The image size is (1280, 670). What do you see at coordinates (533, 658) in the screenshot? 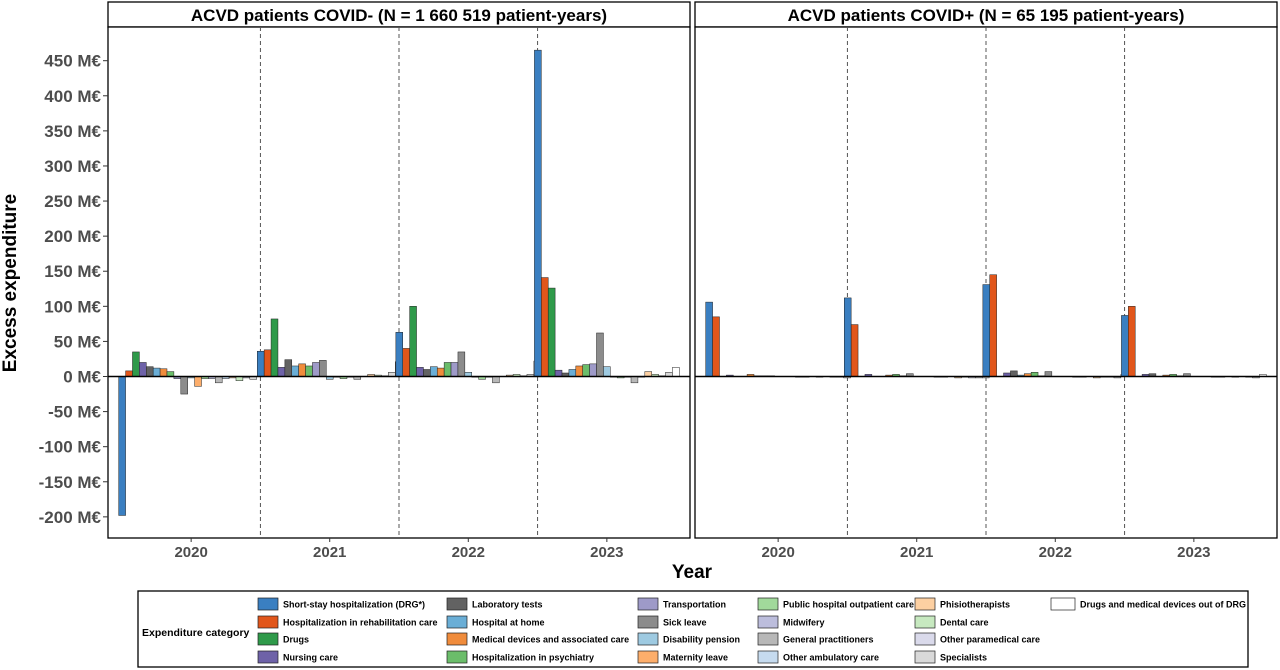
I see `legend-label: Hospitalization in psychiatry` at bounding box center [533, 658].